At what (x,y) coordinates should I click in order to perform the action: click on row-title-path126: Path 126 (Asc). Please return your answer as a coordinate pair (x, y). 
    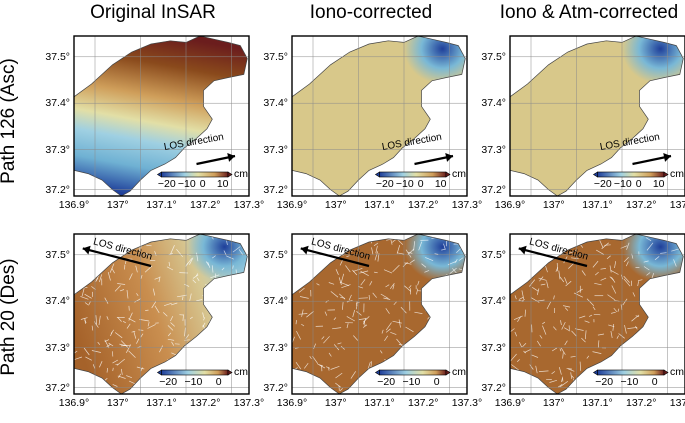
    Looking at the image, I should click on (9, 121).